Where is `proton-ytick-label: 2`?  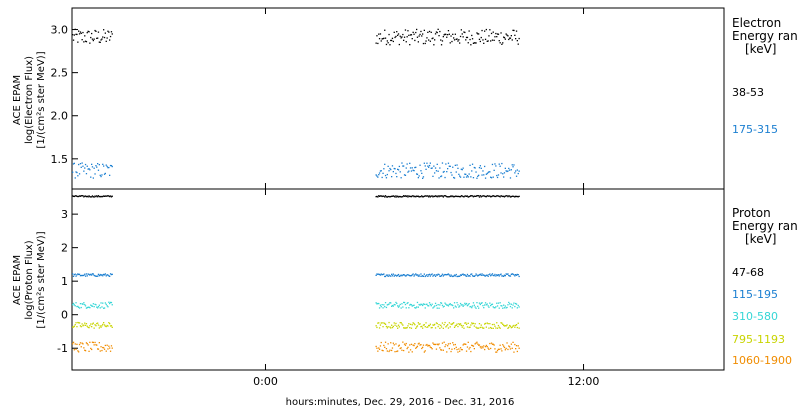
proton-ytick-label: 2 is located at coordinates (64, 248).